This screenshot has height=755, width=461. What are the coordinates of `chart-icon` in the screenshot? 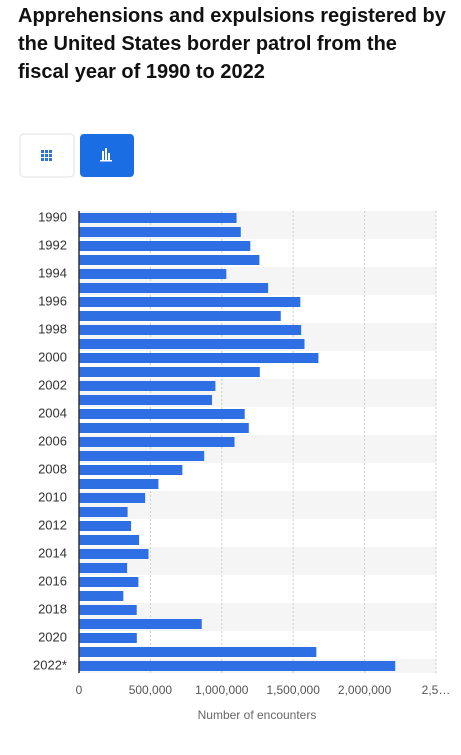 It's located at (106, 155).